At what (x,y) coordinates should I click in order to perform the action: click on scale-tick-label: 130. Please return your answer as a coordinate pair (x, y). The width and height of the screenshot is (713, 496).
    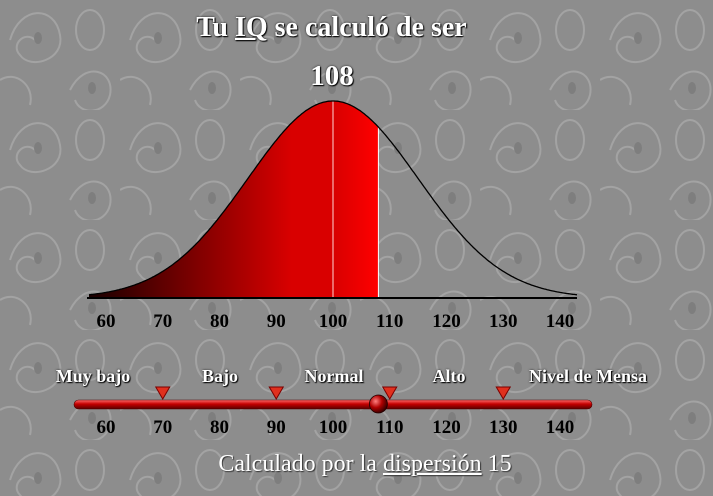
    Looking at the image, I should click on (503, 427).